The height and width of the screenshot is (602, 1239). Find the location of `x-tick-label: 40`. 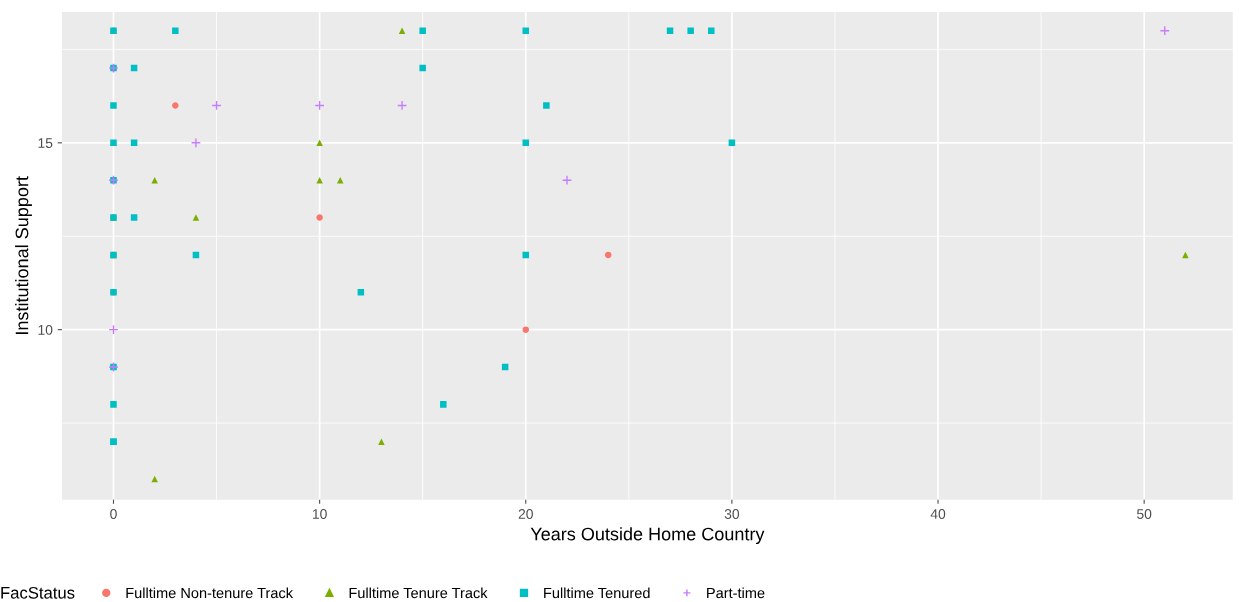

x-tick-label: 40 is located at coordinates (938, 514).